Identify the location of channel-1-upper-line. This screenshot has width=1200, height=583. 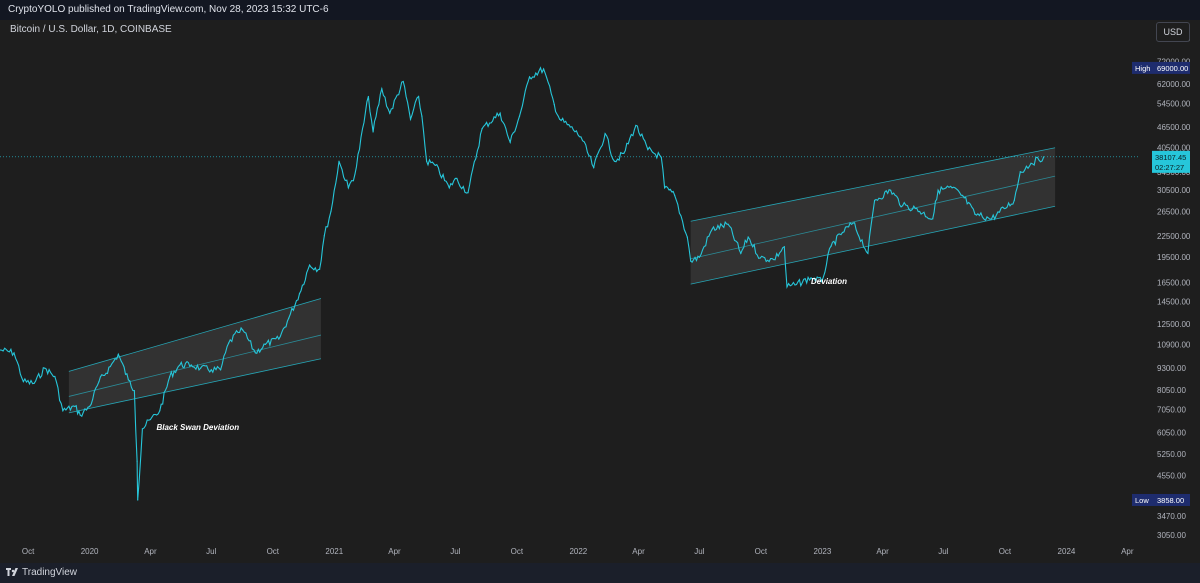
(195, 335).